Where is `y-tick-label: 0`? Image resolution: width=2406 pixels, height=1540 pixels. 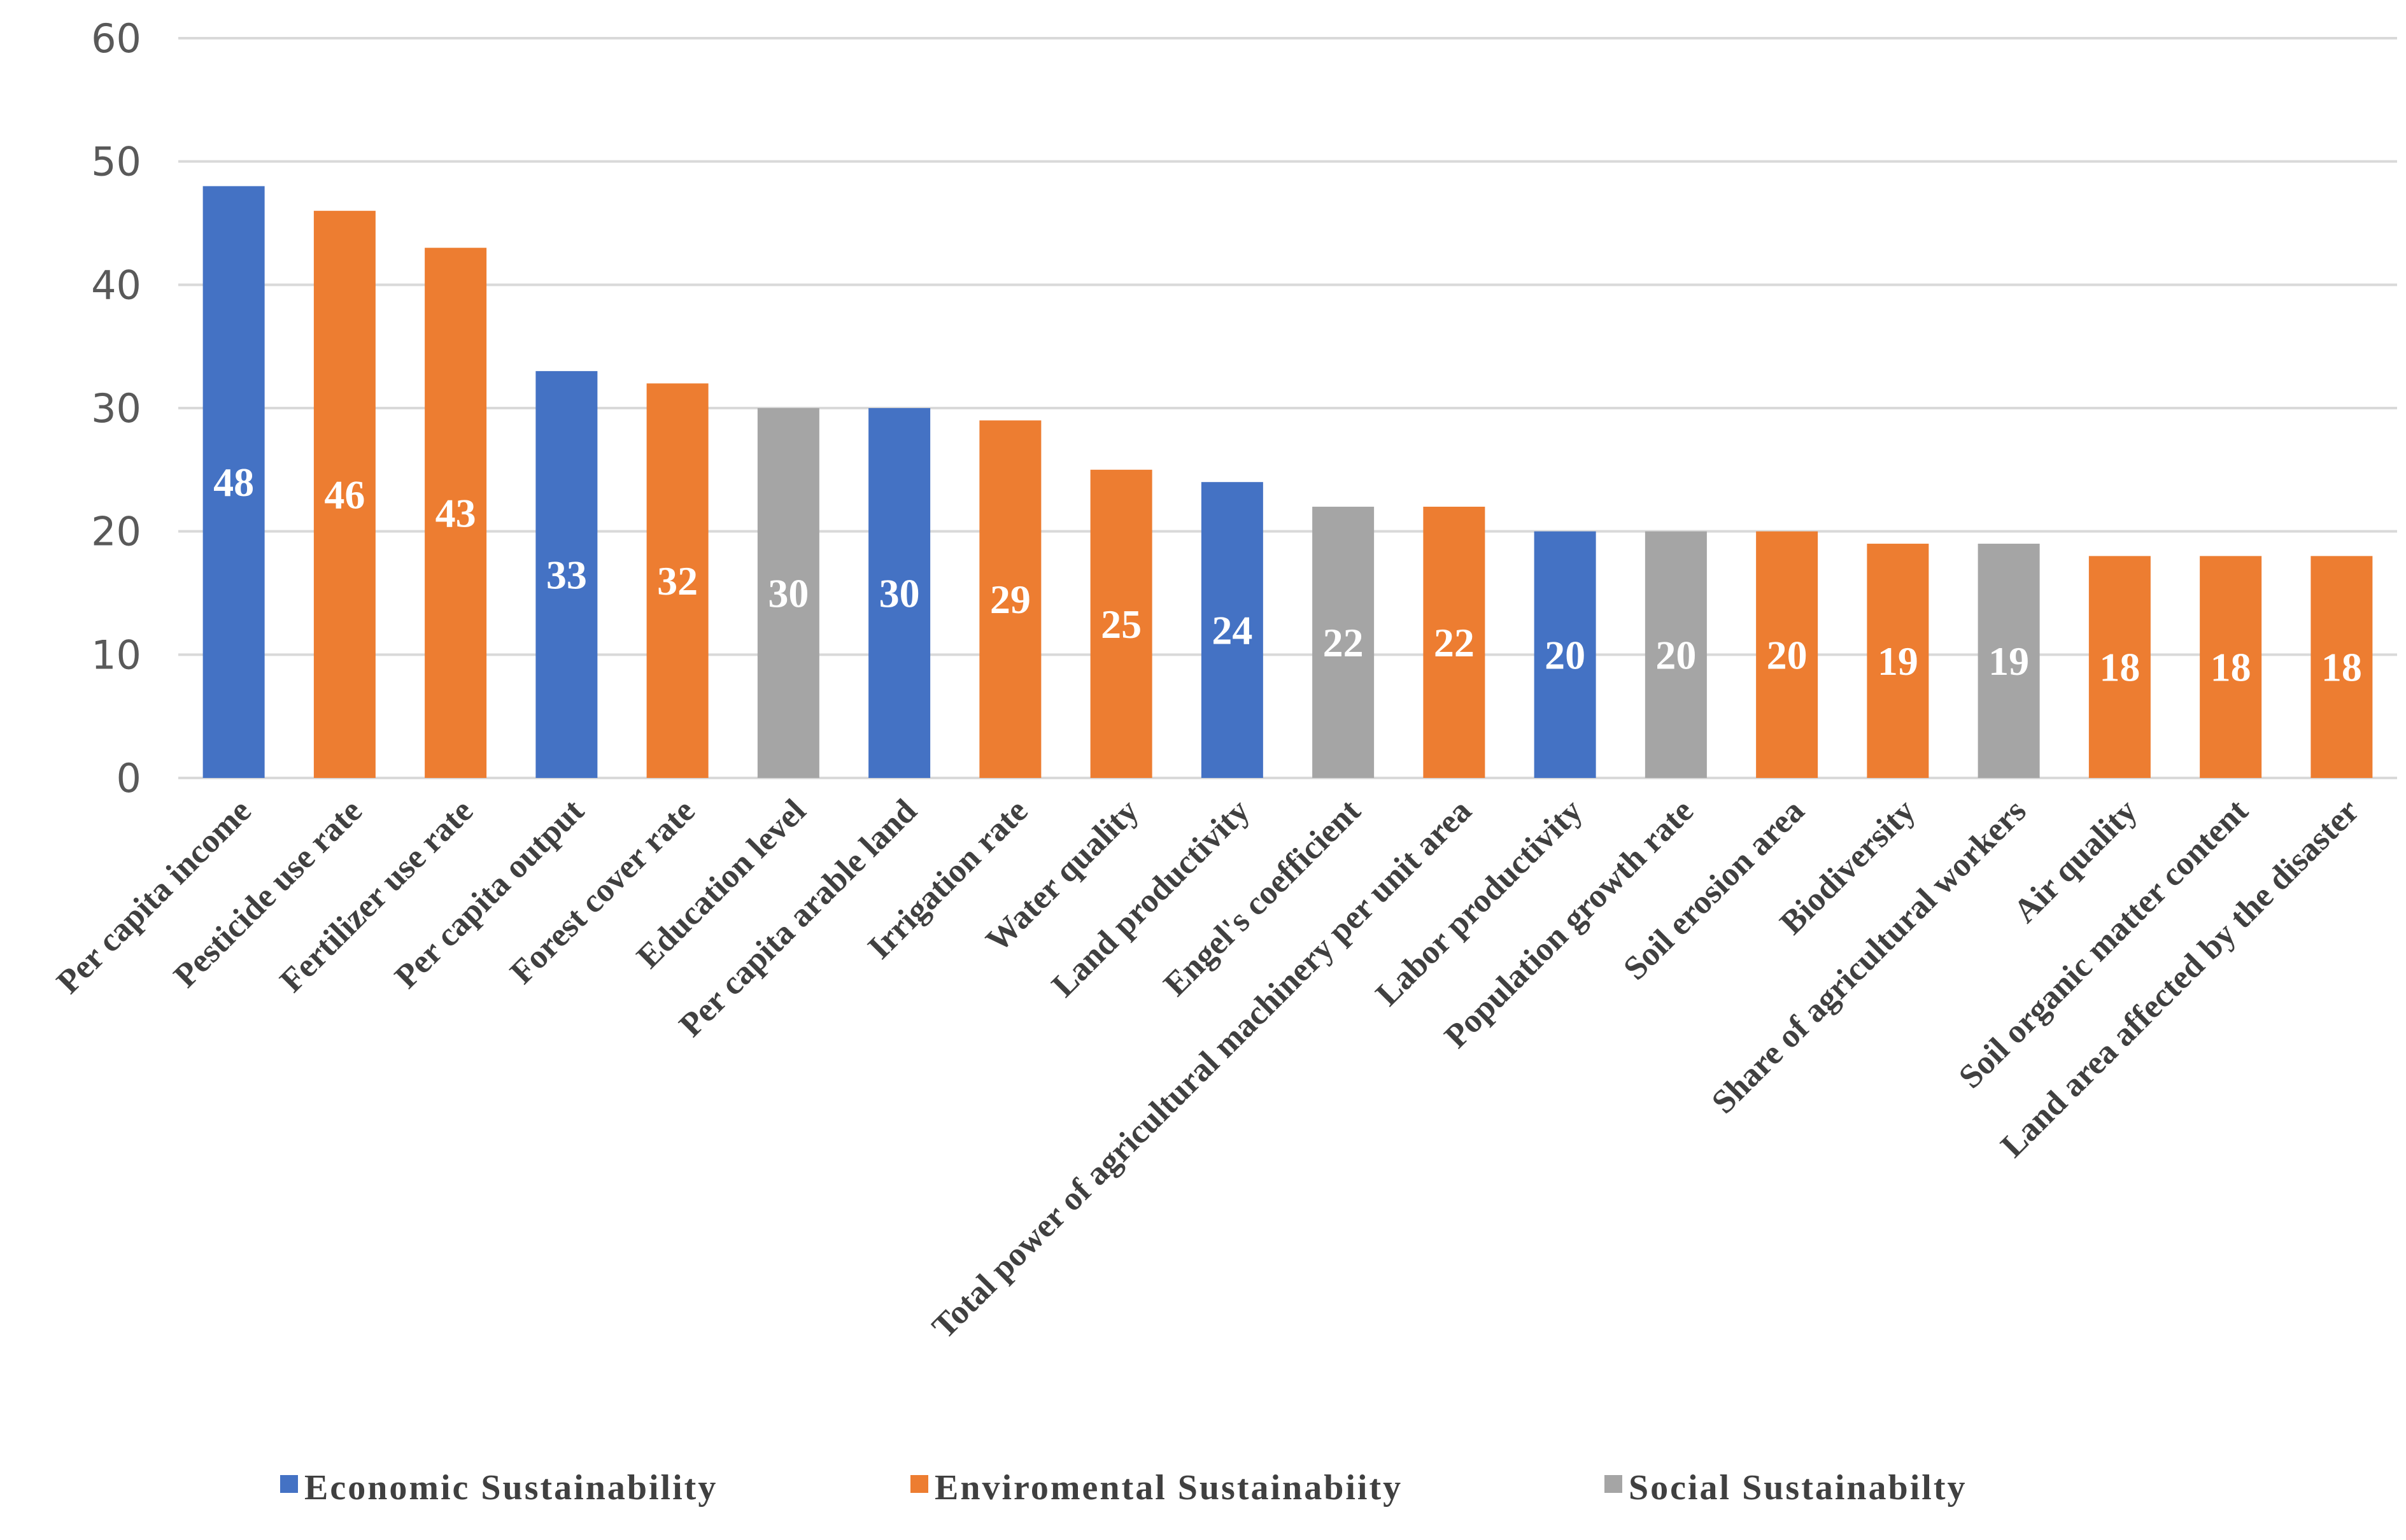
y-tick-label: 0 is located at coordinates (129, 778).